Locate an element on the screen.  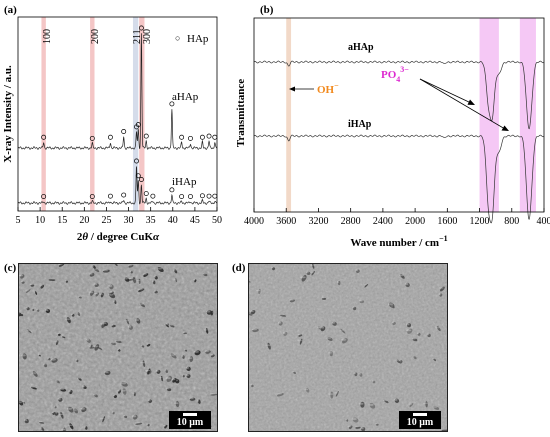
ftir-y-axis-label: Transmittance is located at coordinates (241, 113).